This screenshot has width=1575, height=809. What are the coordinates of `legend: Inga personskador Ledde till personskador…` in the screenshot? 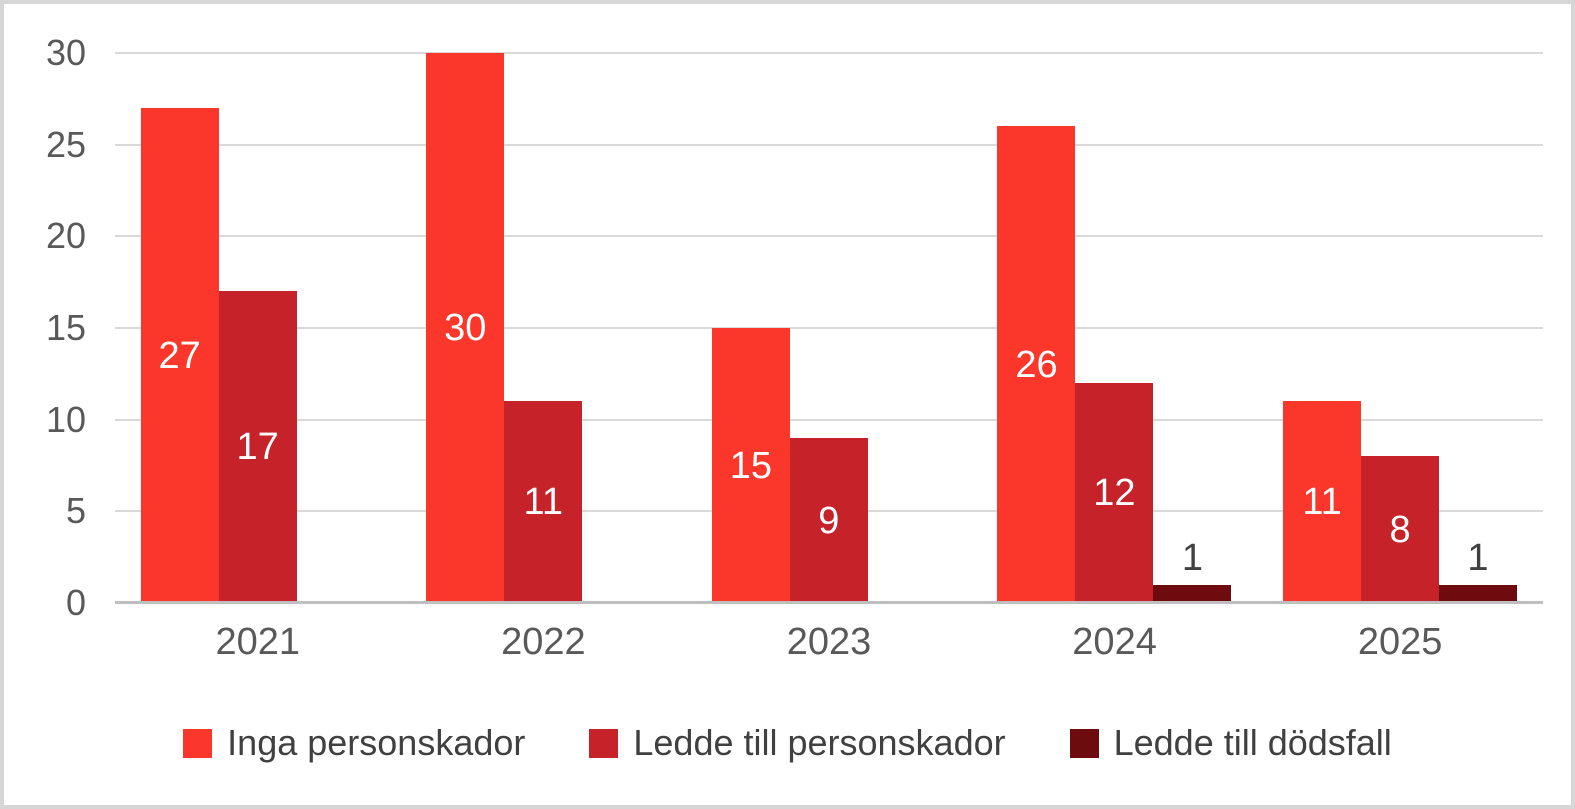 It's located at (787, 743).